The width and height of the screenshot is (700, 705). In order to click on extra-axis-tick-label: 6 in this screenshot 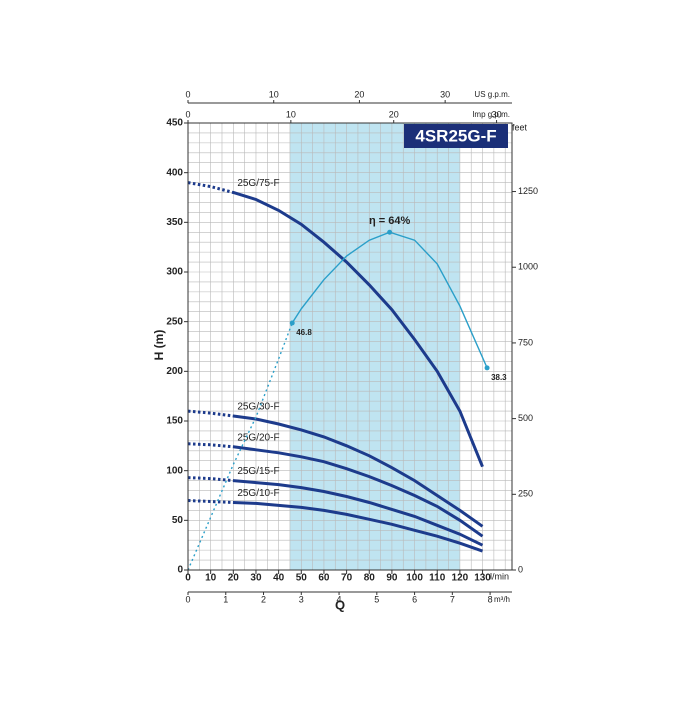, I will do `click(414, 599)`.